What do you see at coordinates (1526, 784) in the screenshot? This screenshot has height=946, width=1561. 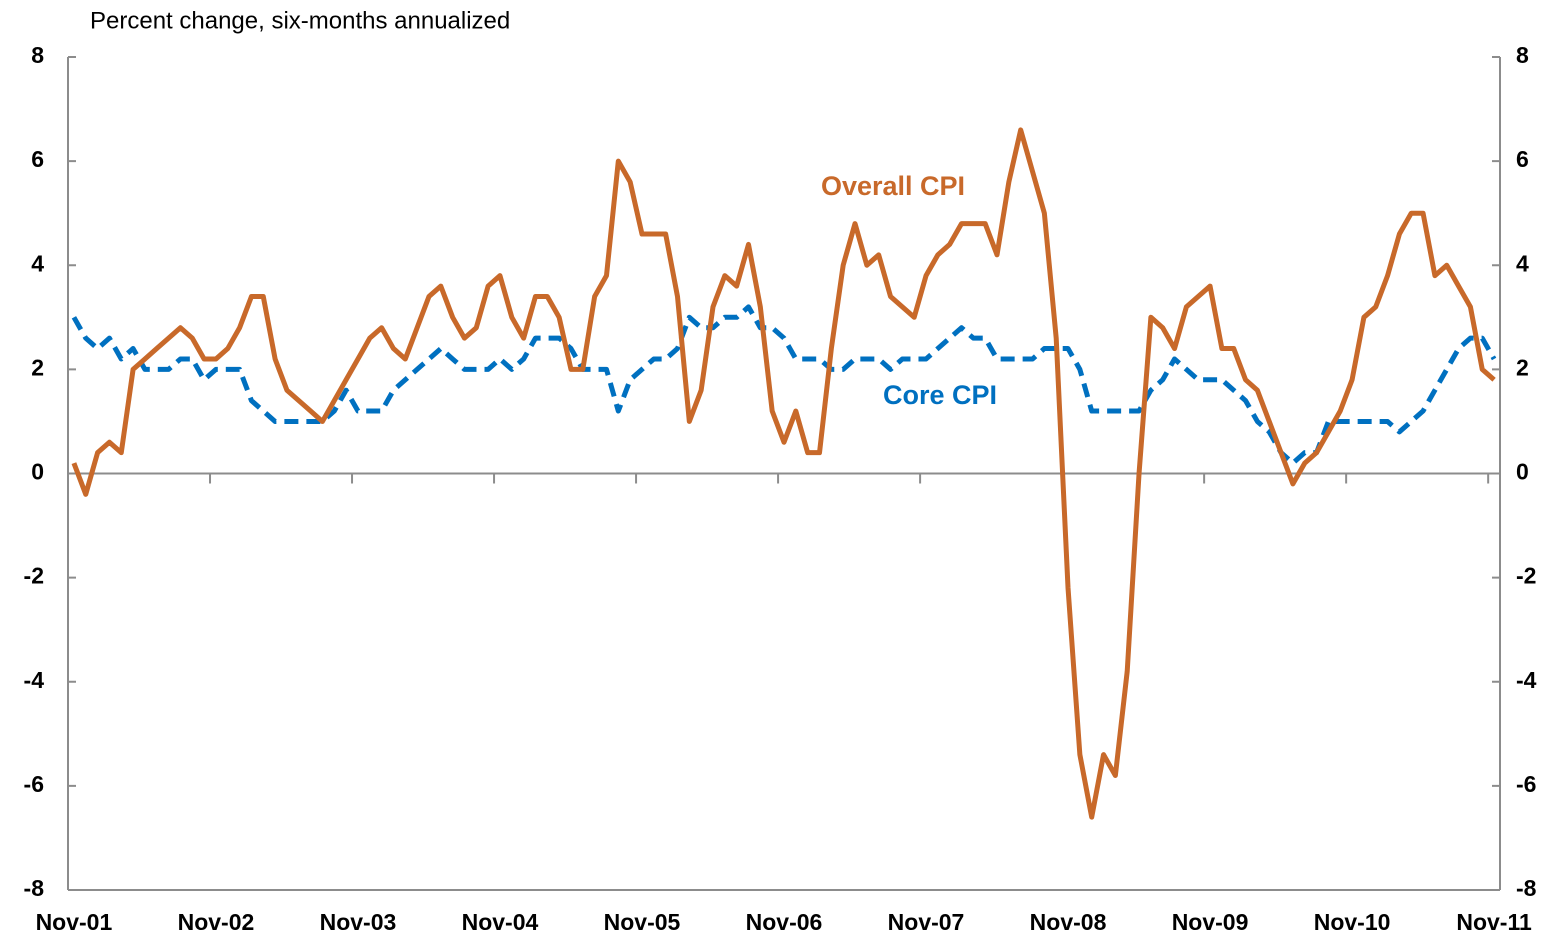 I see `y2-tick-label: -6` at bounding box center [1526, 784].